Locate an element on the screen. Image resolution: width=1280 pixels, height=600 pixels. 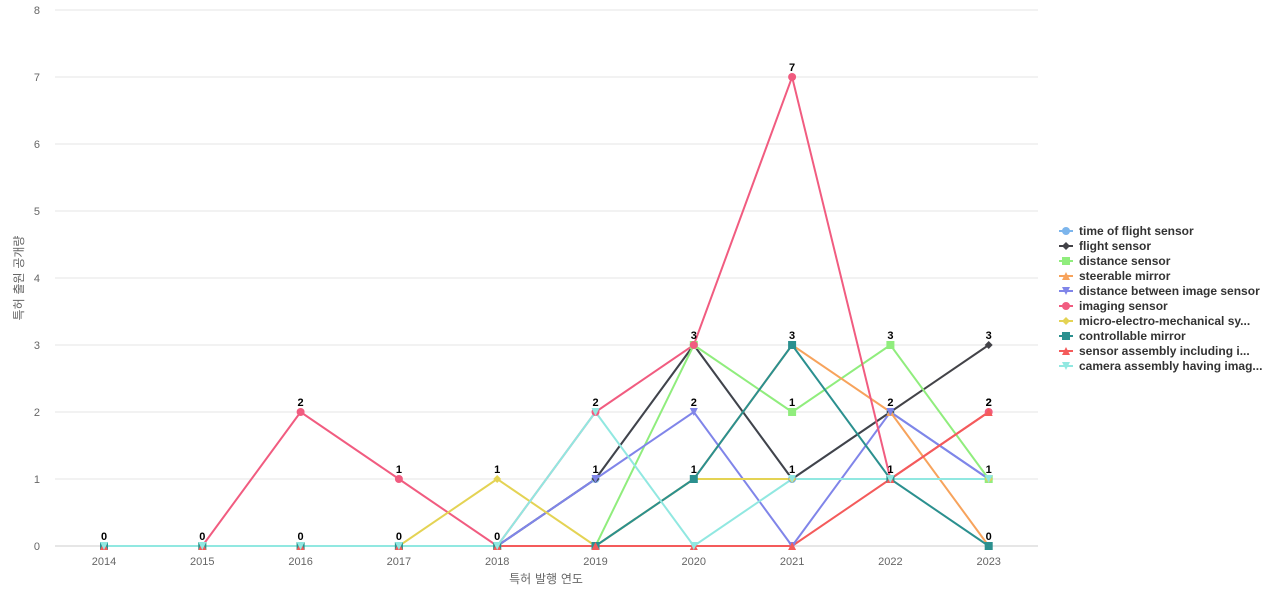
data-point-flight-sensor is located at coordinates (988, 345).